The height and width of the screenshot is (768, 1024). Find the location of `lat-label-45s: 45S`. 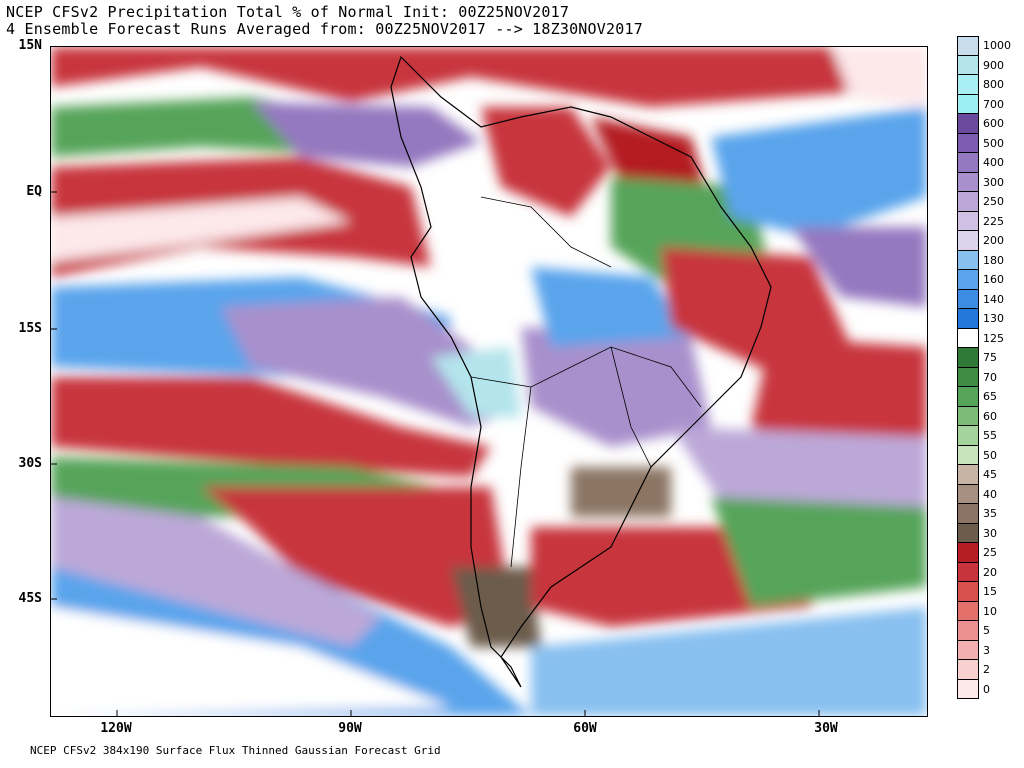

lat-label-45s: 45S is located at coordinates (30, 598).